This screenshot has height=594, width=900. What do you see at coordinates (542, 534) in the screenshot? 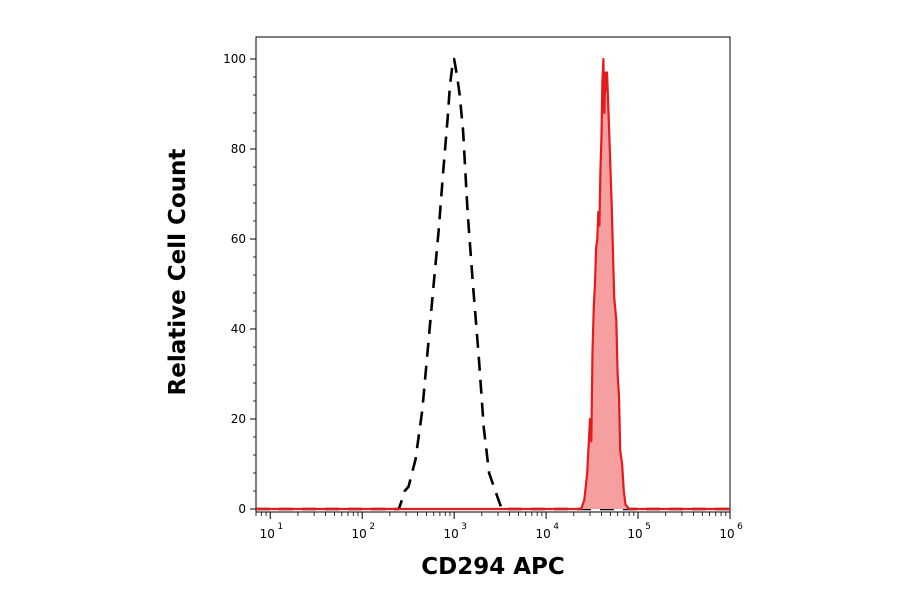
I see `x-tick-label-base-4: 10` at bounding box center [542, 534].